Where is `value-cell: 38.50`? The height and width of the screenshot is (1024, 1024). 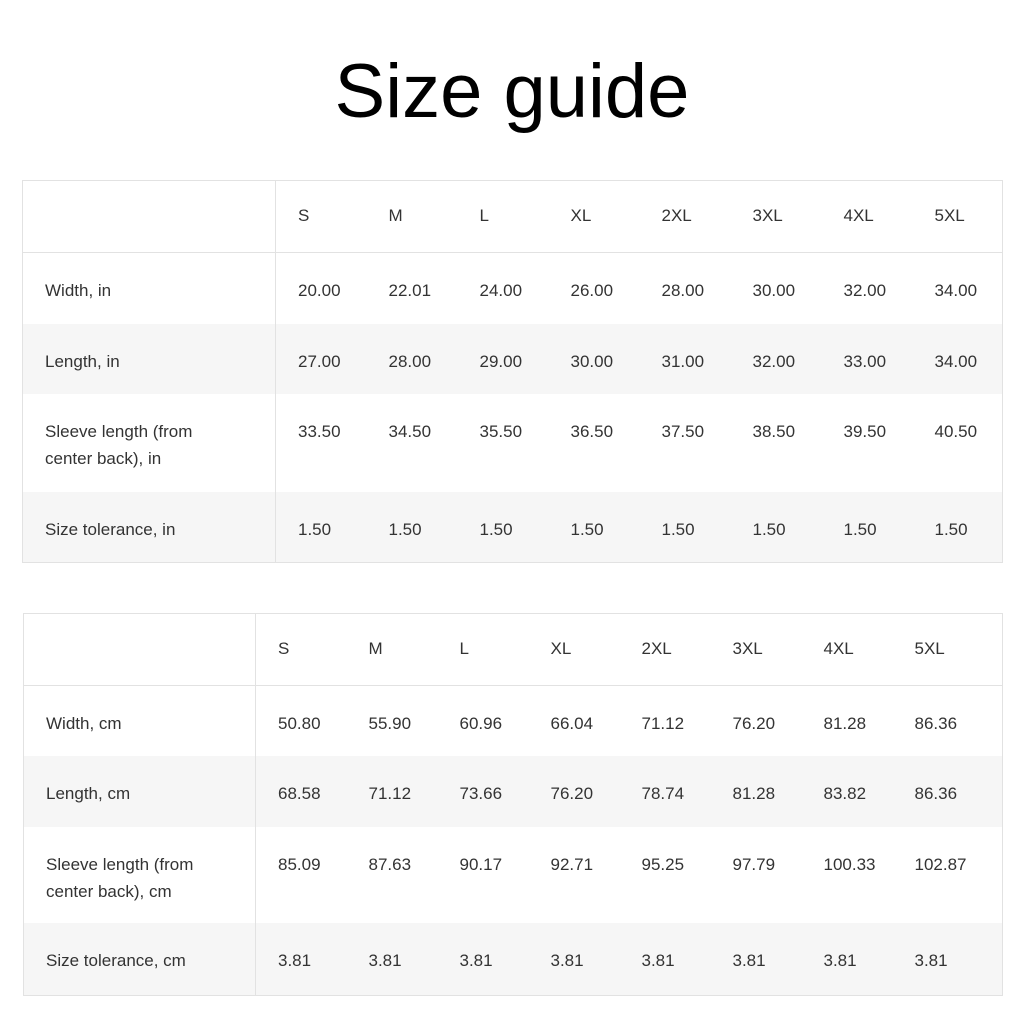
value-cell: 38.50 is located at coordinates (774, 431).